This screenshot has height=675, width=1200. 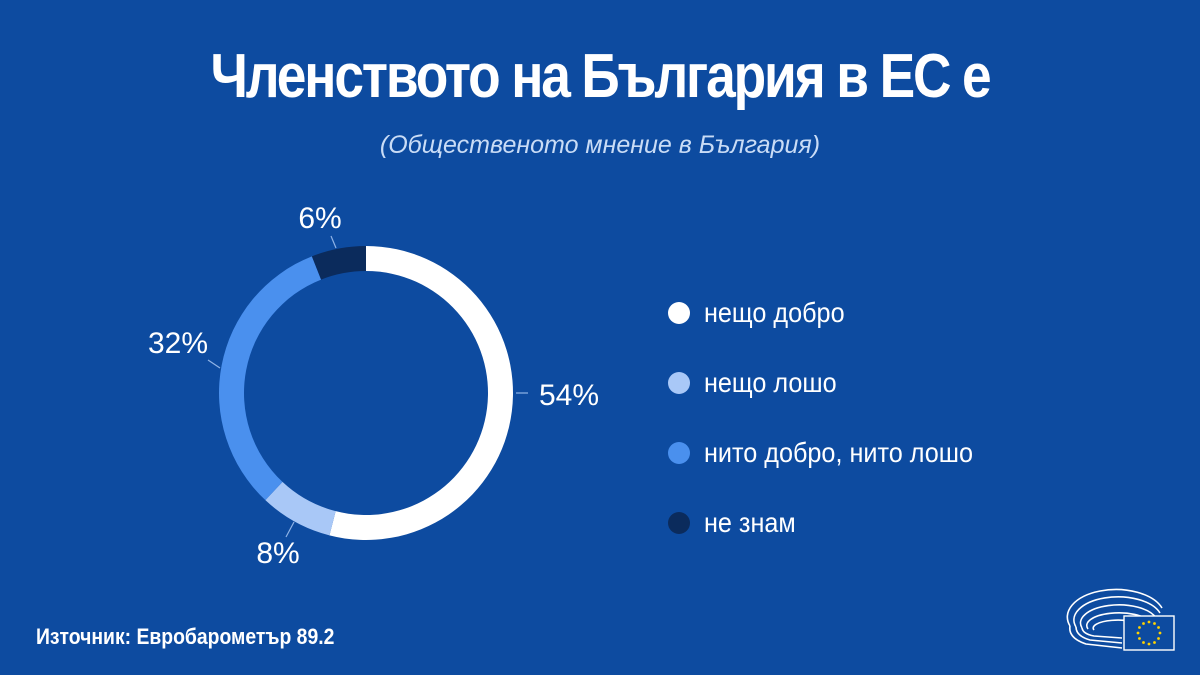 I want to click on legend-swatch-bad, so click(x=679, y=383).